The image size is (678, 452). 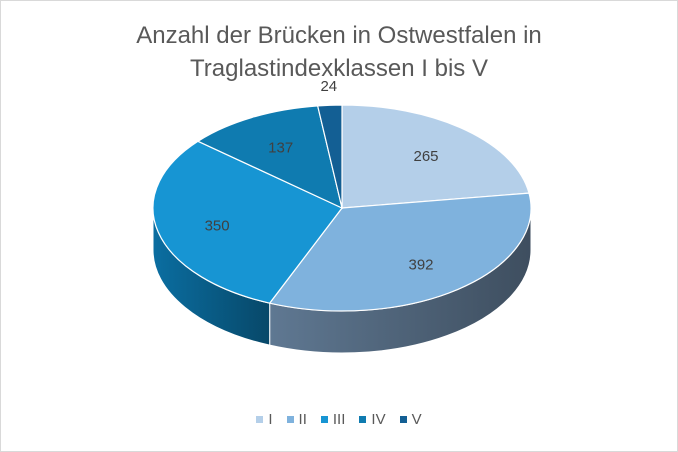 What do you see at coordinates (363, 419) in the screenshot?
I see `legend-swatch-IV` at bounding box center [363, 419].